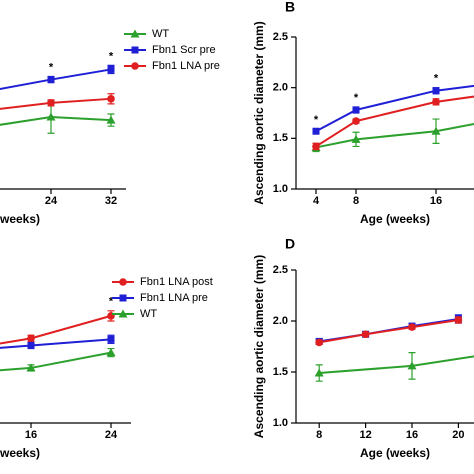 This screenshot has width=474, height=474. I want to click on panel-label: D, so click(290, 244).